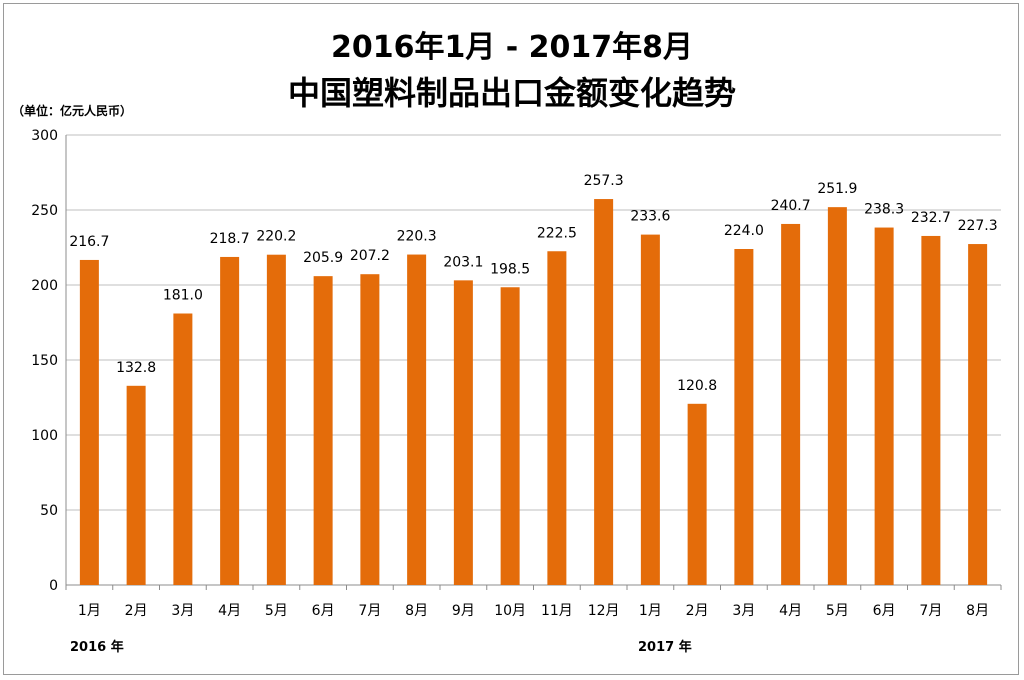  I want to click on data-label: 222.5, so click(557, 233).